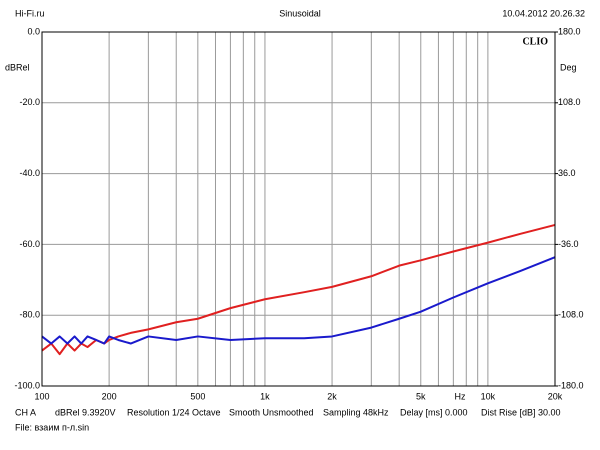 This screenshot has height=450, width=600. I want to click on y-tick-label: -100.0, so click(27, 385).